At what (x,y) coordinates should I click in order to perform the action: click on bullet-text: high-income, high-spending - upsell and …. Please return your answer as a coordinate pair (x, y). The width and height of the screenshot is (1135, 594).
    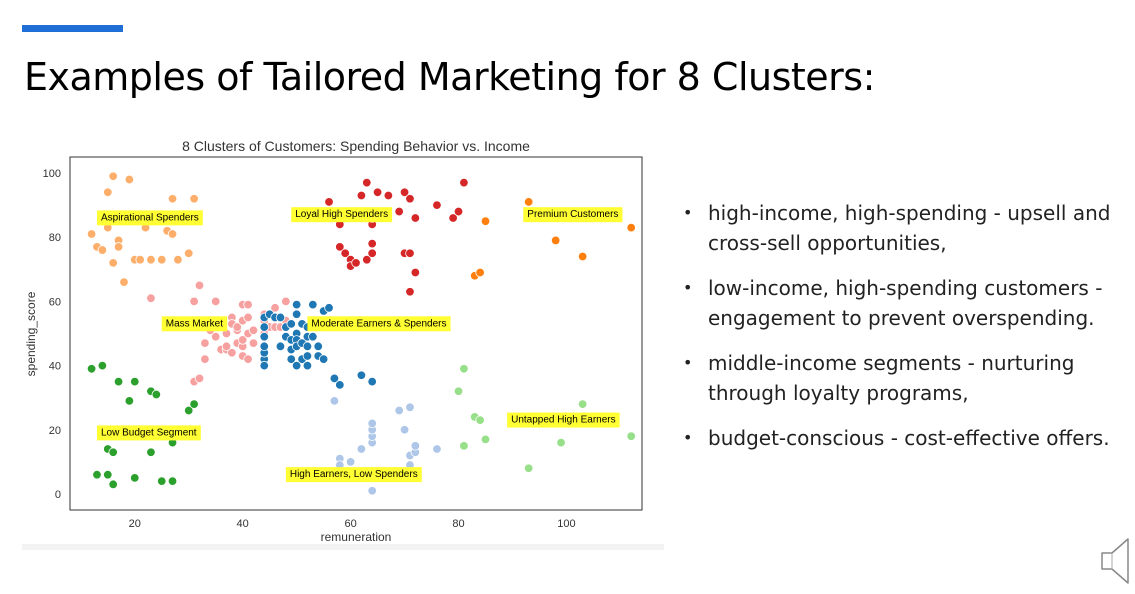
    Looking at the image, I should click on (909, 228).